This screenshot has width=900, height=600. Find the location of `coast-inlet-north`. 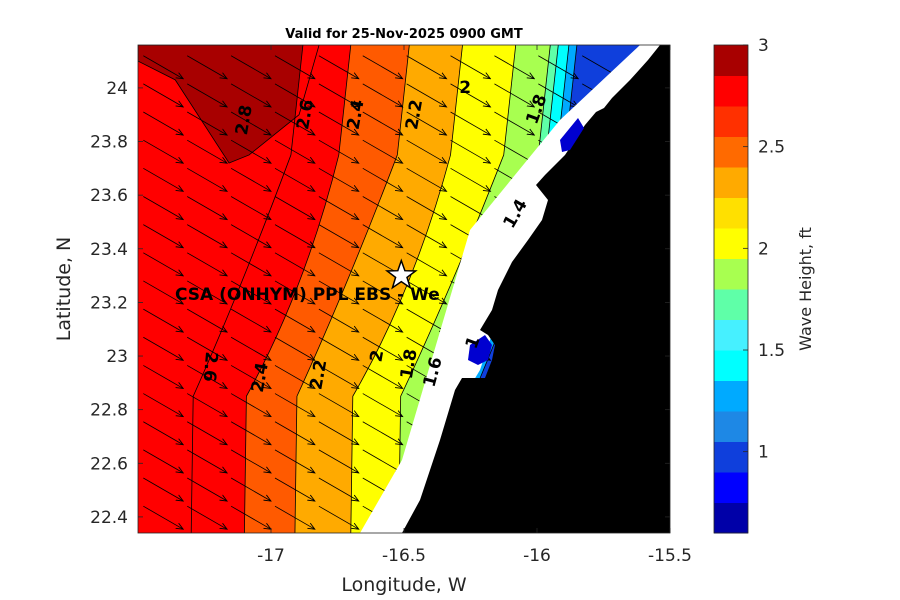

coast-inlet-north is located at coordinates (572, 135).